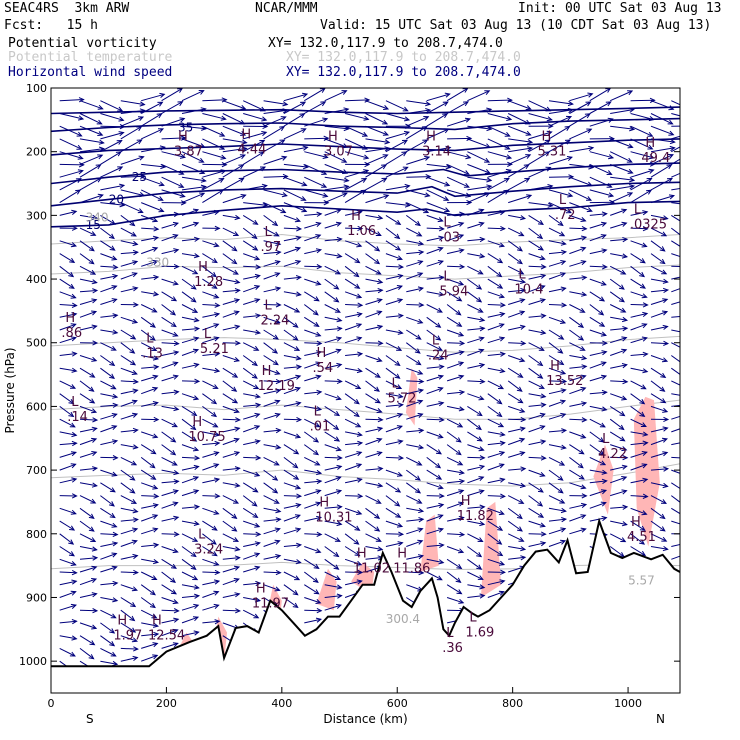 The image size is (740, 740). Describe the element at coordinates (286, 8) in the screenshot. I see `organization: NCAR/MMM` at that location.